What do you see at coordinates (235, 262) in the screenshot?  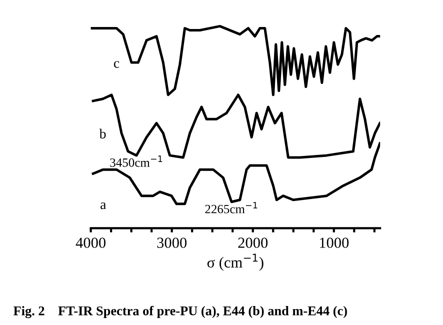 I see `x-axis-title: σ (cm$^{−1}$)` at bounding box center [235, 262].